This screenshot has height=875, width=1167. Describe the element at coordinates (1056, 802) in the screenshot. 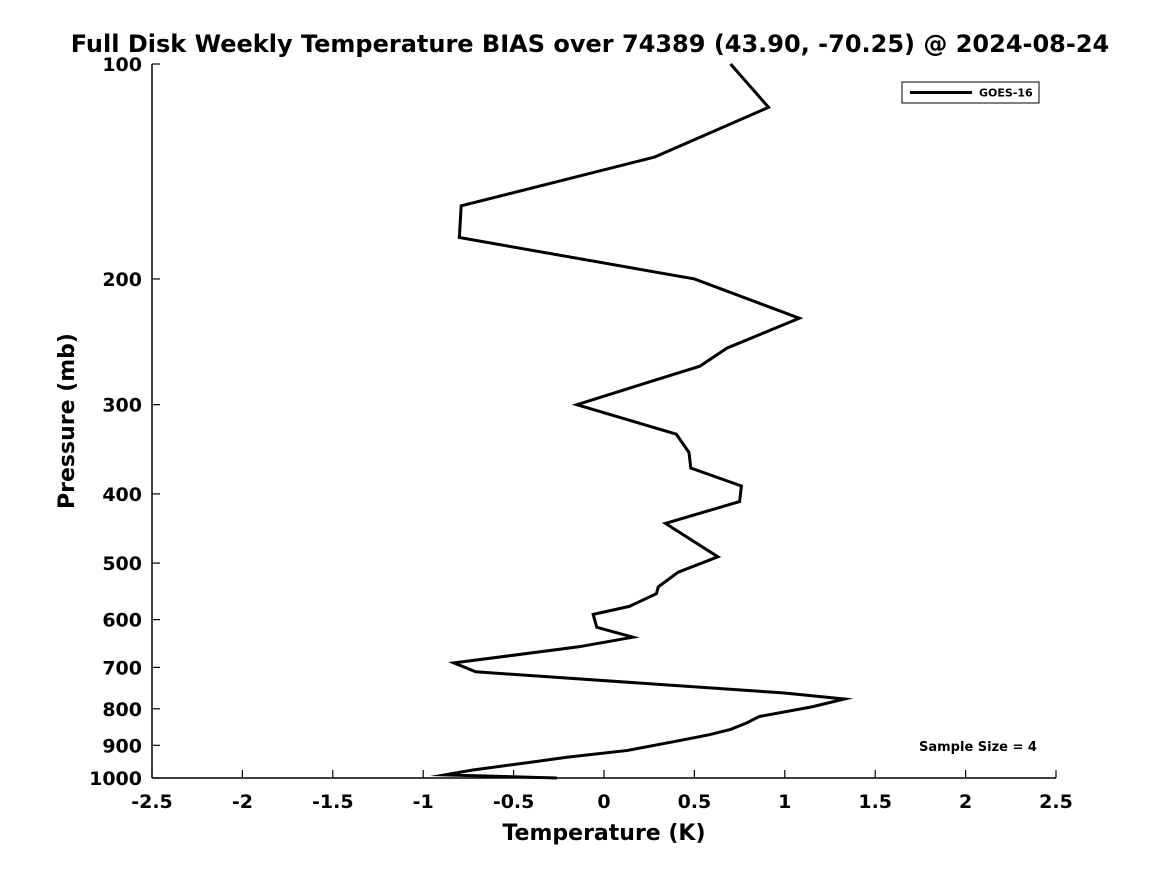

I see `x-tick-label: 2.5` at that location.